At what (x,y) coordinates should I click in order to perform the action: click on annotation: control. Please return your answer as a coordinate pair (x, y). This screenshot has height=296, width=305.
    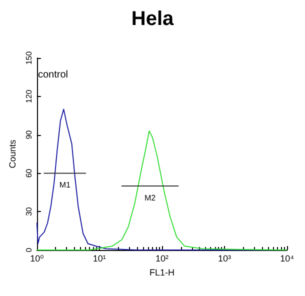
    Looking at the image, I should click on (53, 75).